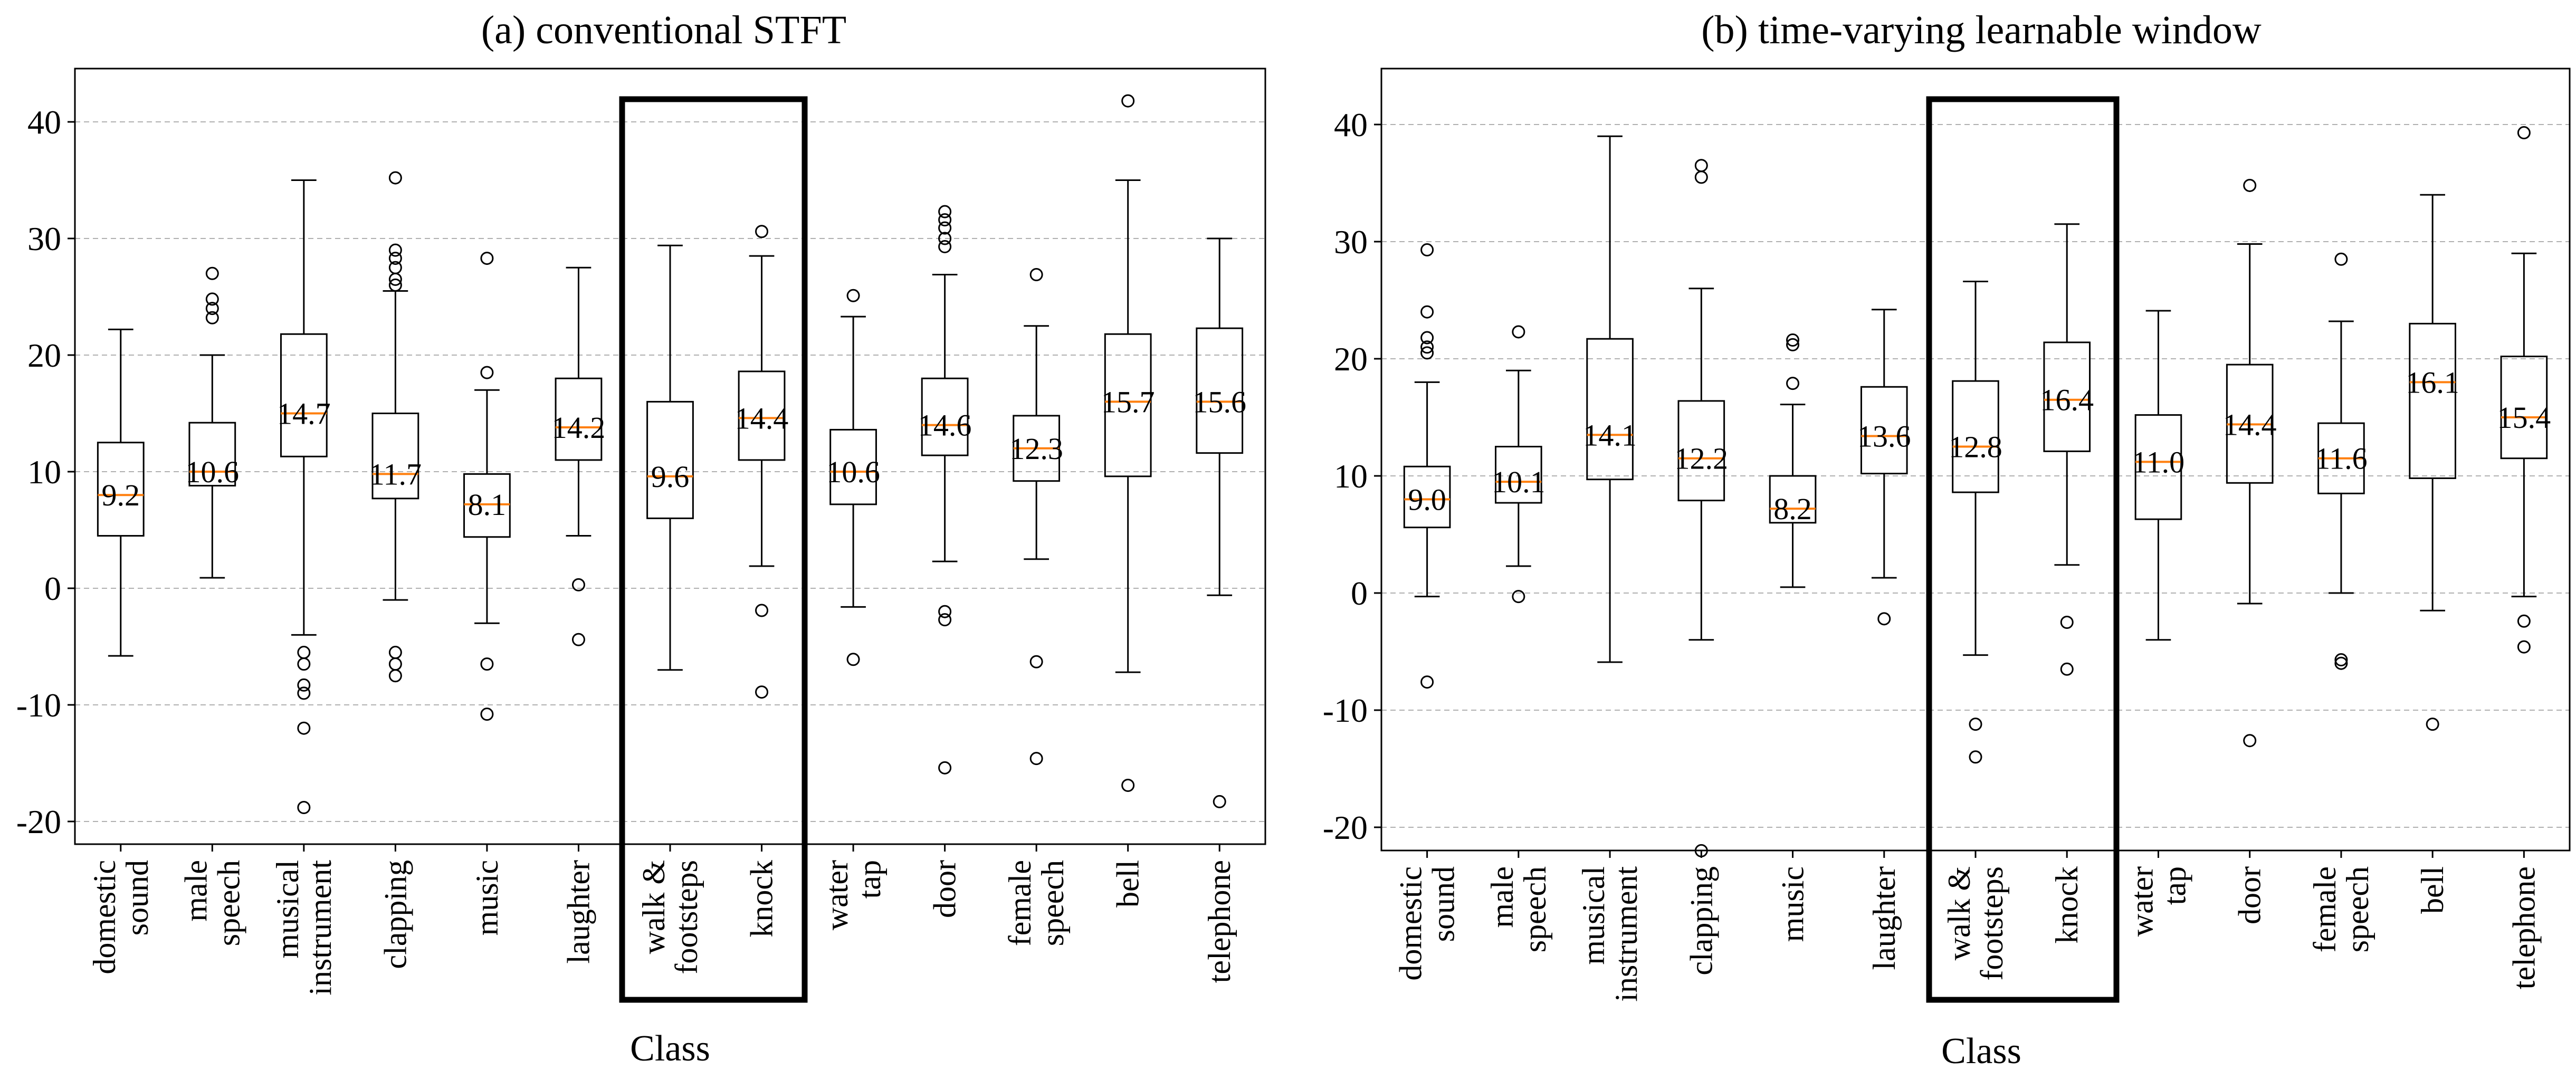 This screenshot has width=2576, height=1080. Describe the element at coordinates (395, 474) in the screenshot. I see `median-value-label: 11.7` at that location.